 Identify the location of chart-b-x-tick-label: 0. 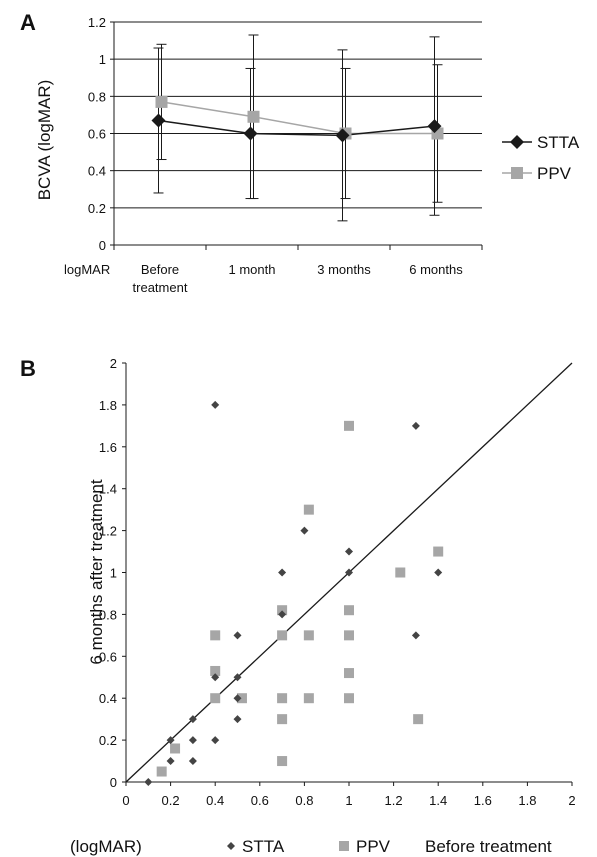
(125, 800).